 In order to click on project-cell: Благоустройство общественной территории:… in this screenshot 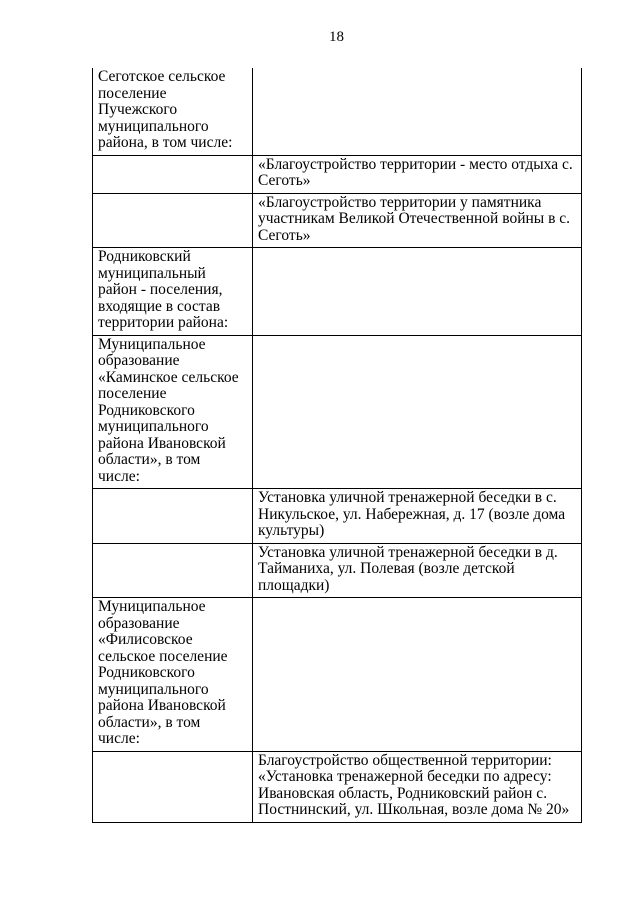, I will do `click(417, 786)`.